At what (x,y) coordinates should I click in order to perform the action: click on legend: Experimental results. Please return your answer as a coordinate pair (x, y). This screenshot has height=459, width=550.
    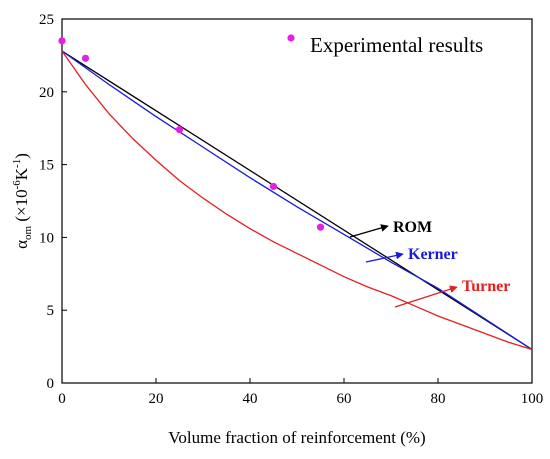
    Looking at the image, I should click on (385, 45).